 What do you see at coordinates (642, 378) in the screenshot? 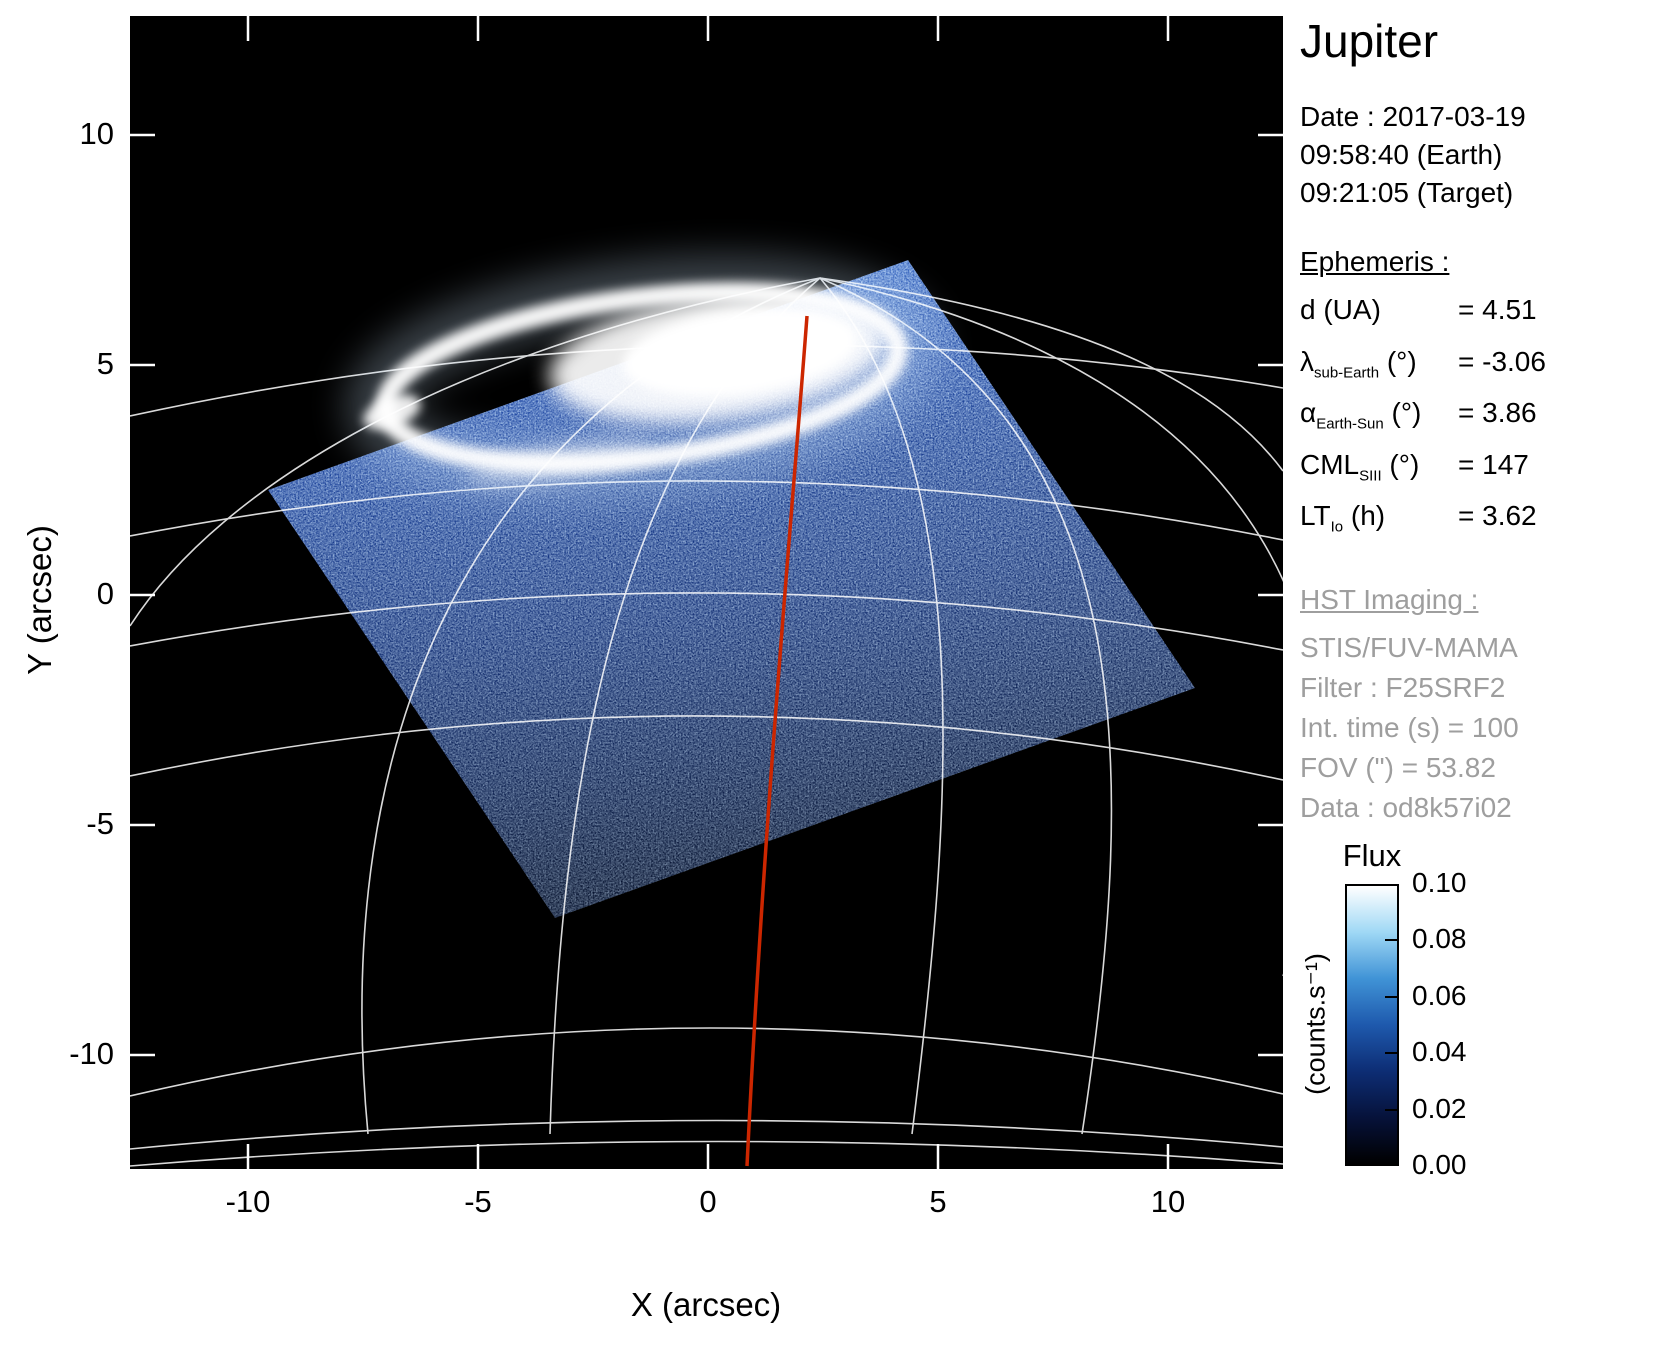
I see `aurora-oval` at bounding box center [642, 378].